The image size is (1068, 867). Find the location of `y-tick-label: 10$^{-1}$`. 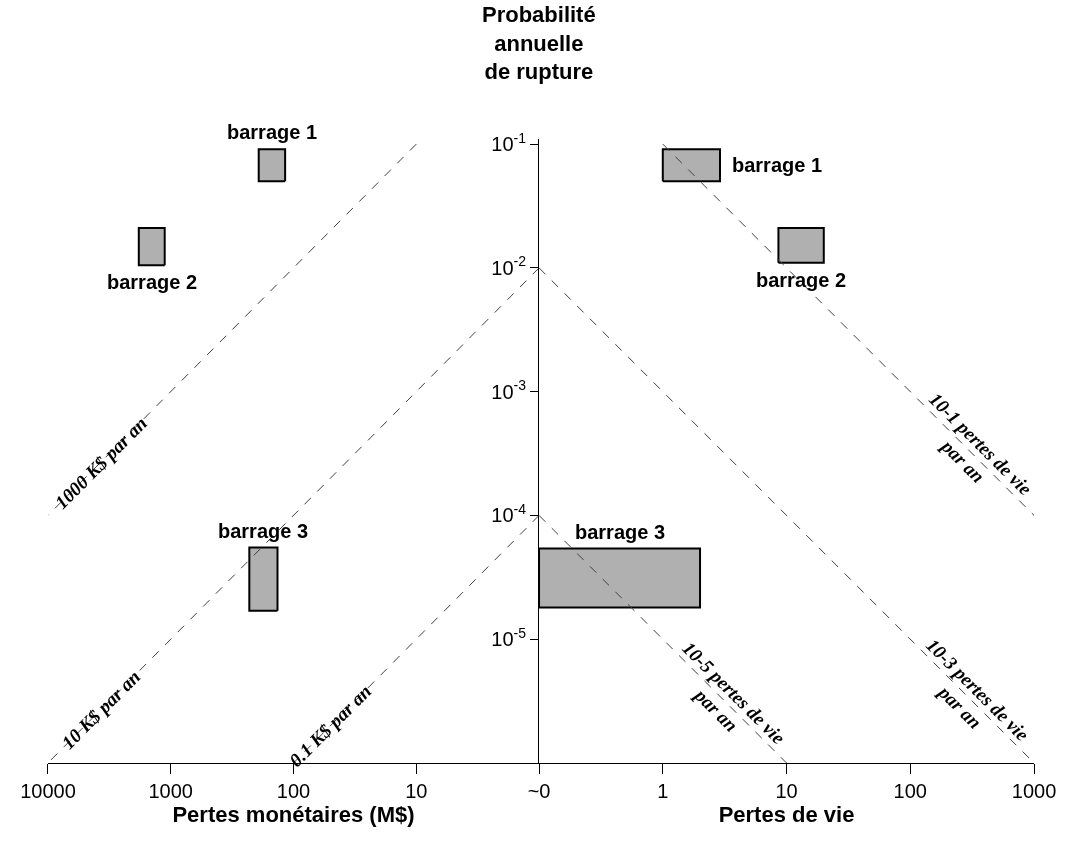

y-tick-label: 10$^{-1}$ is located at coordinates (509, 142).